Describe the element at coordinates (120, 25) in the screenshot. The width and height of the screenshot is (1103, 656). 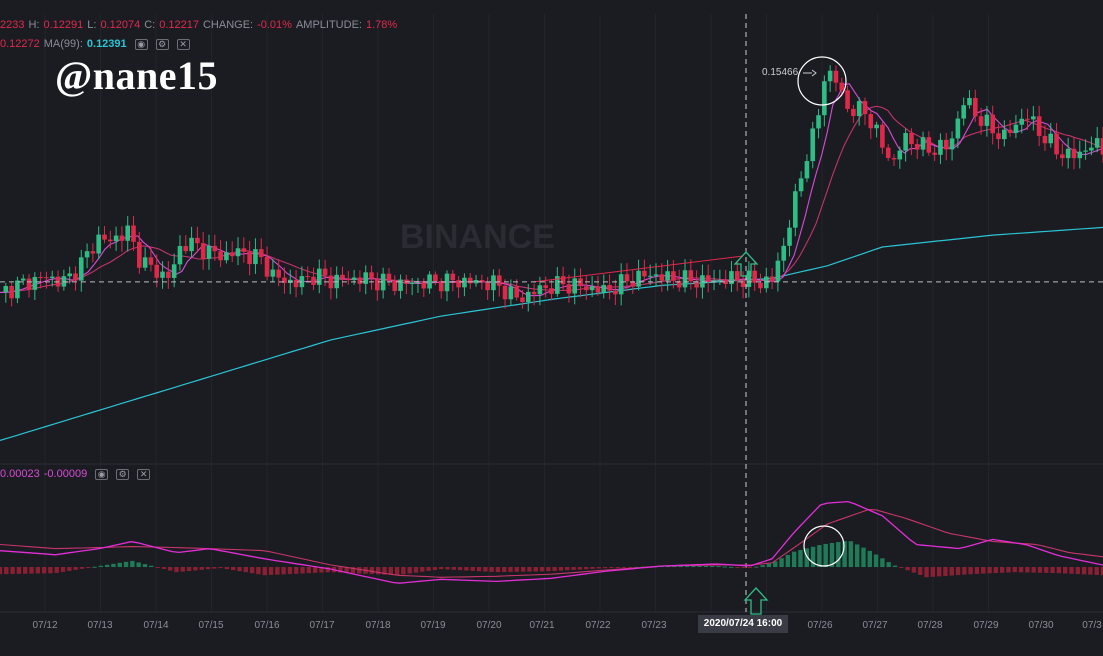
I see `low-value: 0.12074` at that location.